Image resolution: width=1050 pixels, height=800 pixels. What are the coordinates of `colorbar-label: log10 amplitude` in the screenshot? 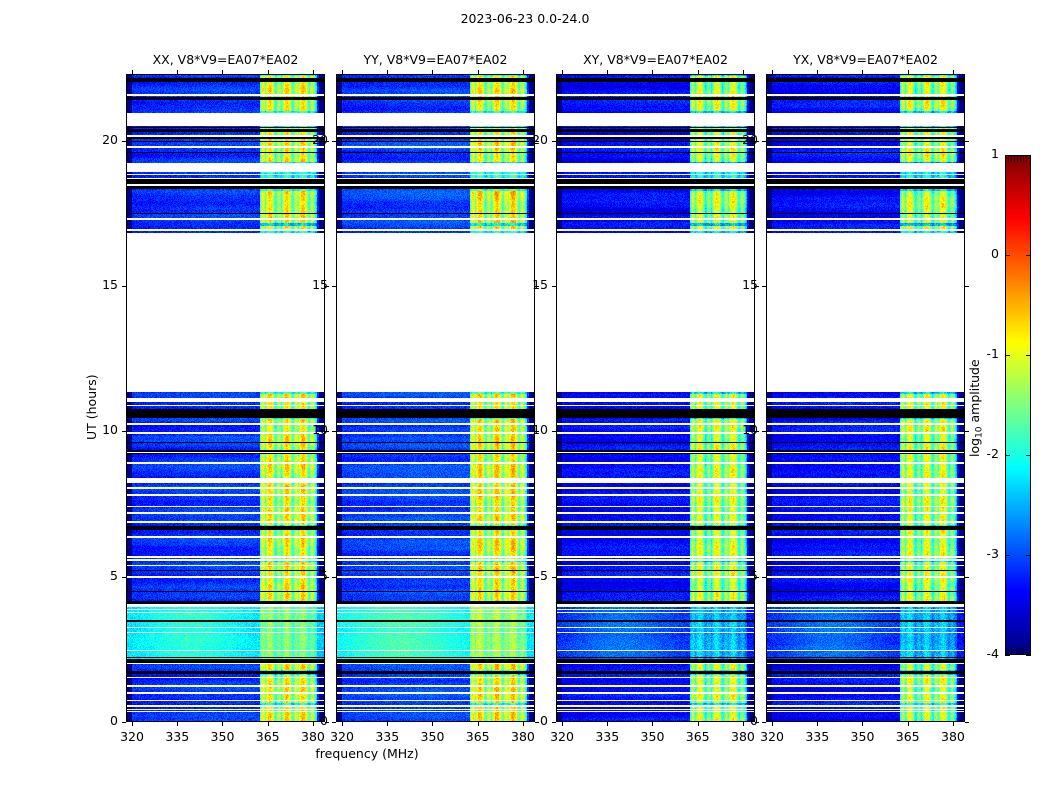 It's located at (976, 408).